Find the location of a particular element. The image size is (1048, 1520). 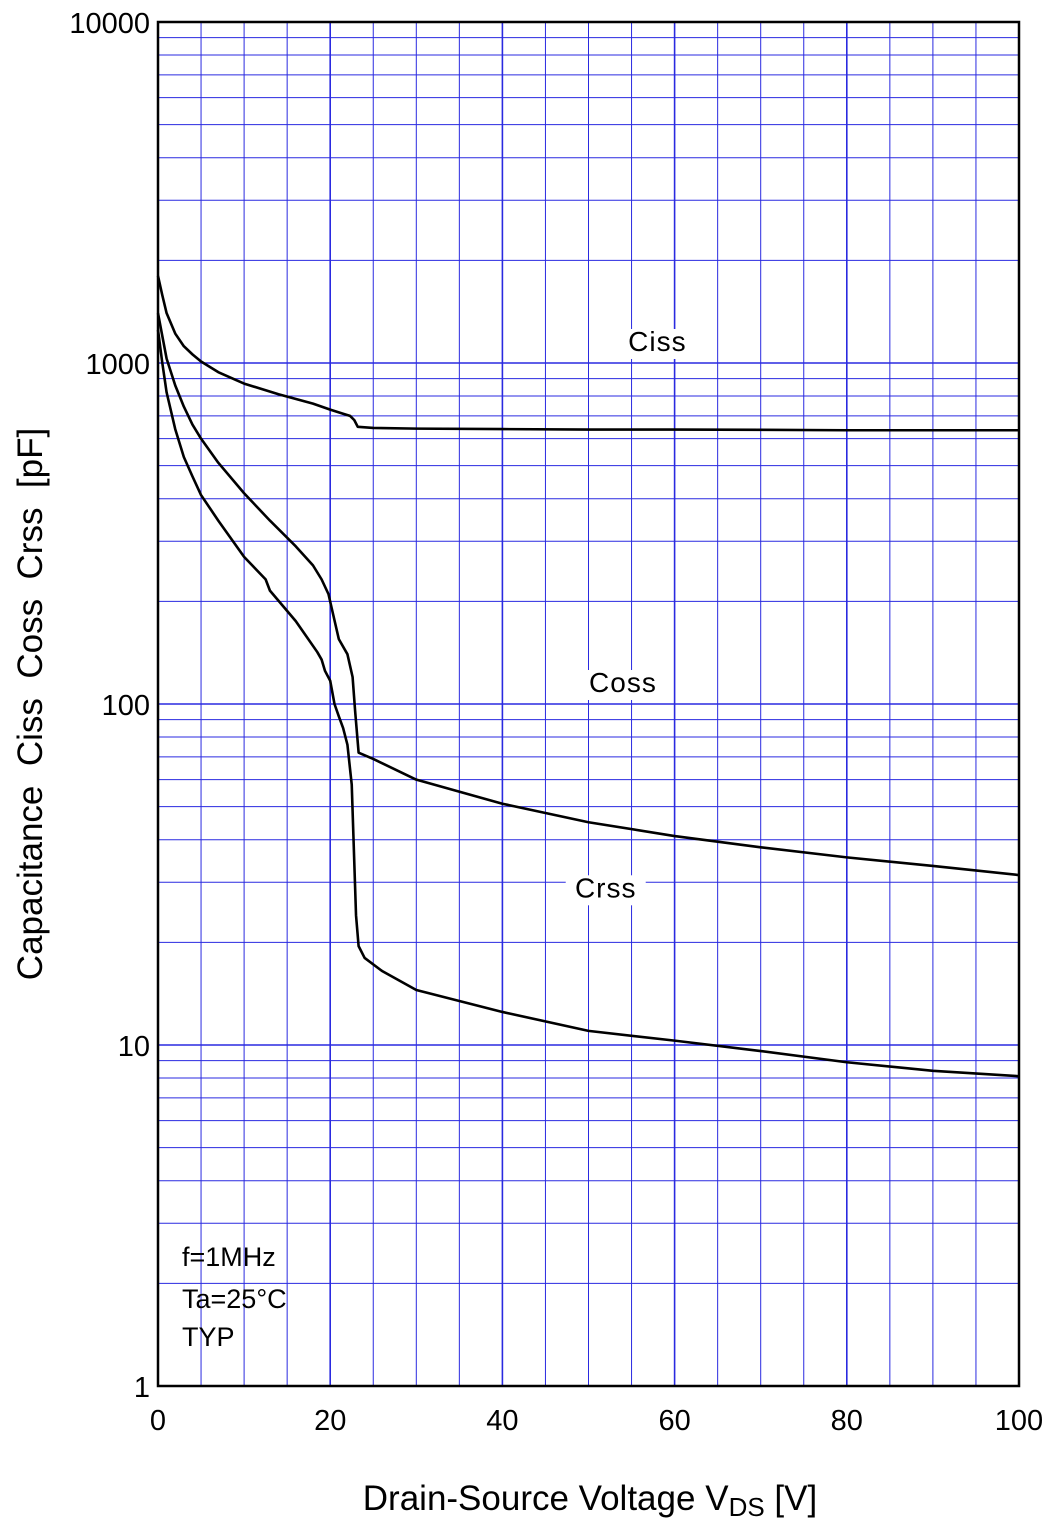

series-label-coss: Coss is located at coordinates (623, 682).